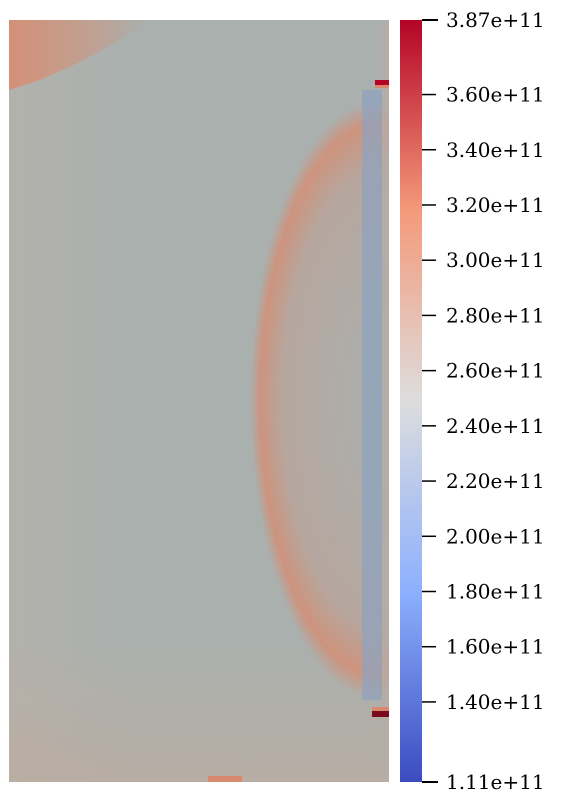 The width and height of the screenshot is (565, 803). I want to click on max-label: 3.87e+11, so click(495, 20).